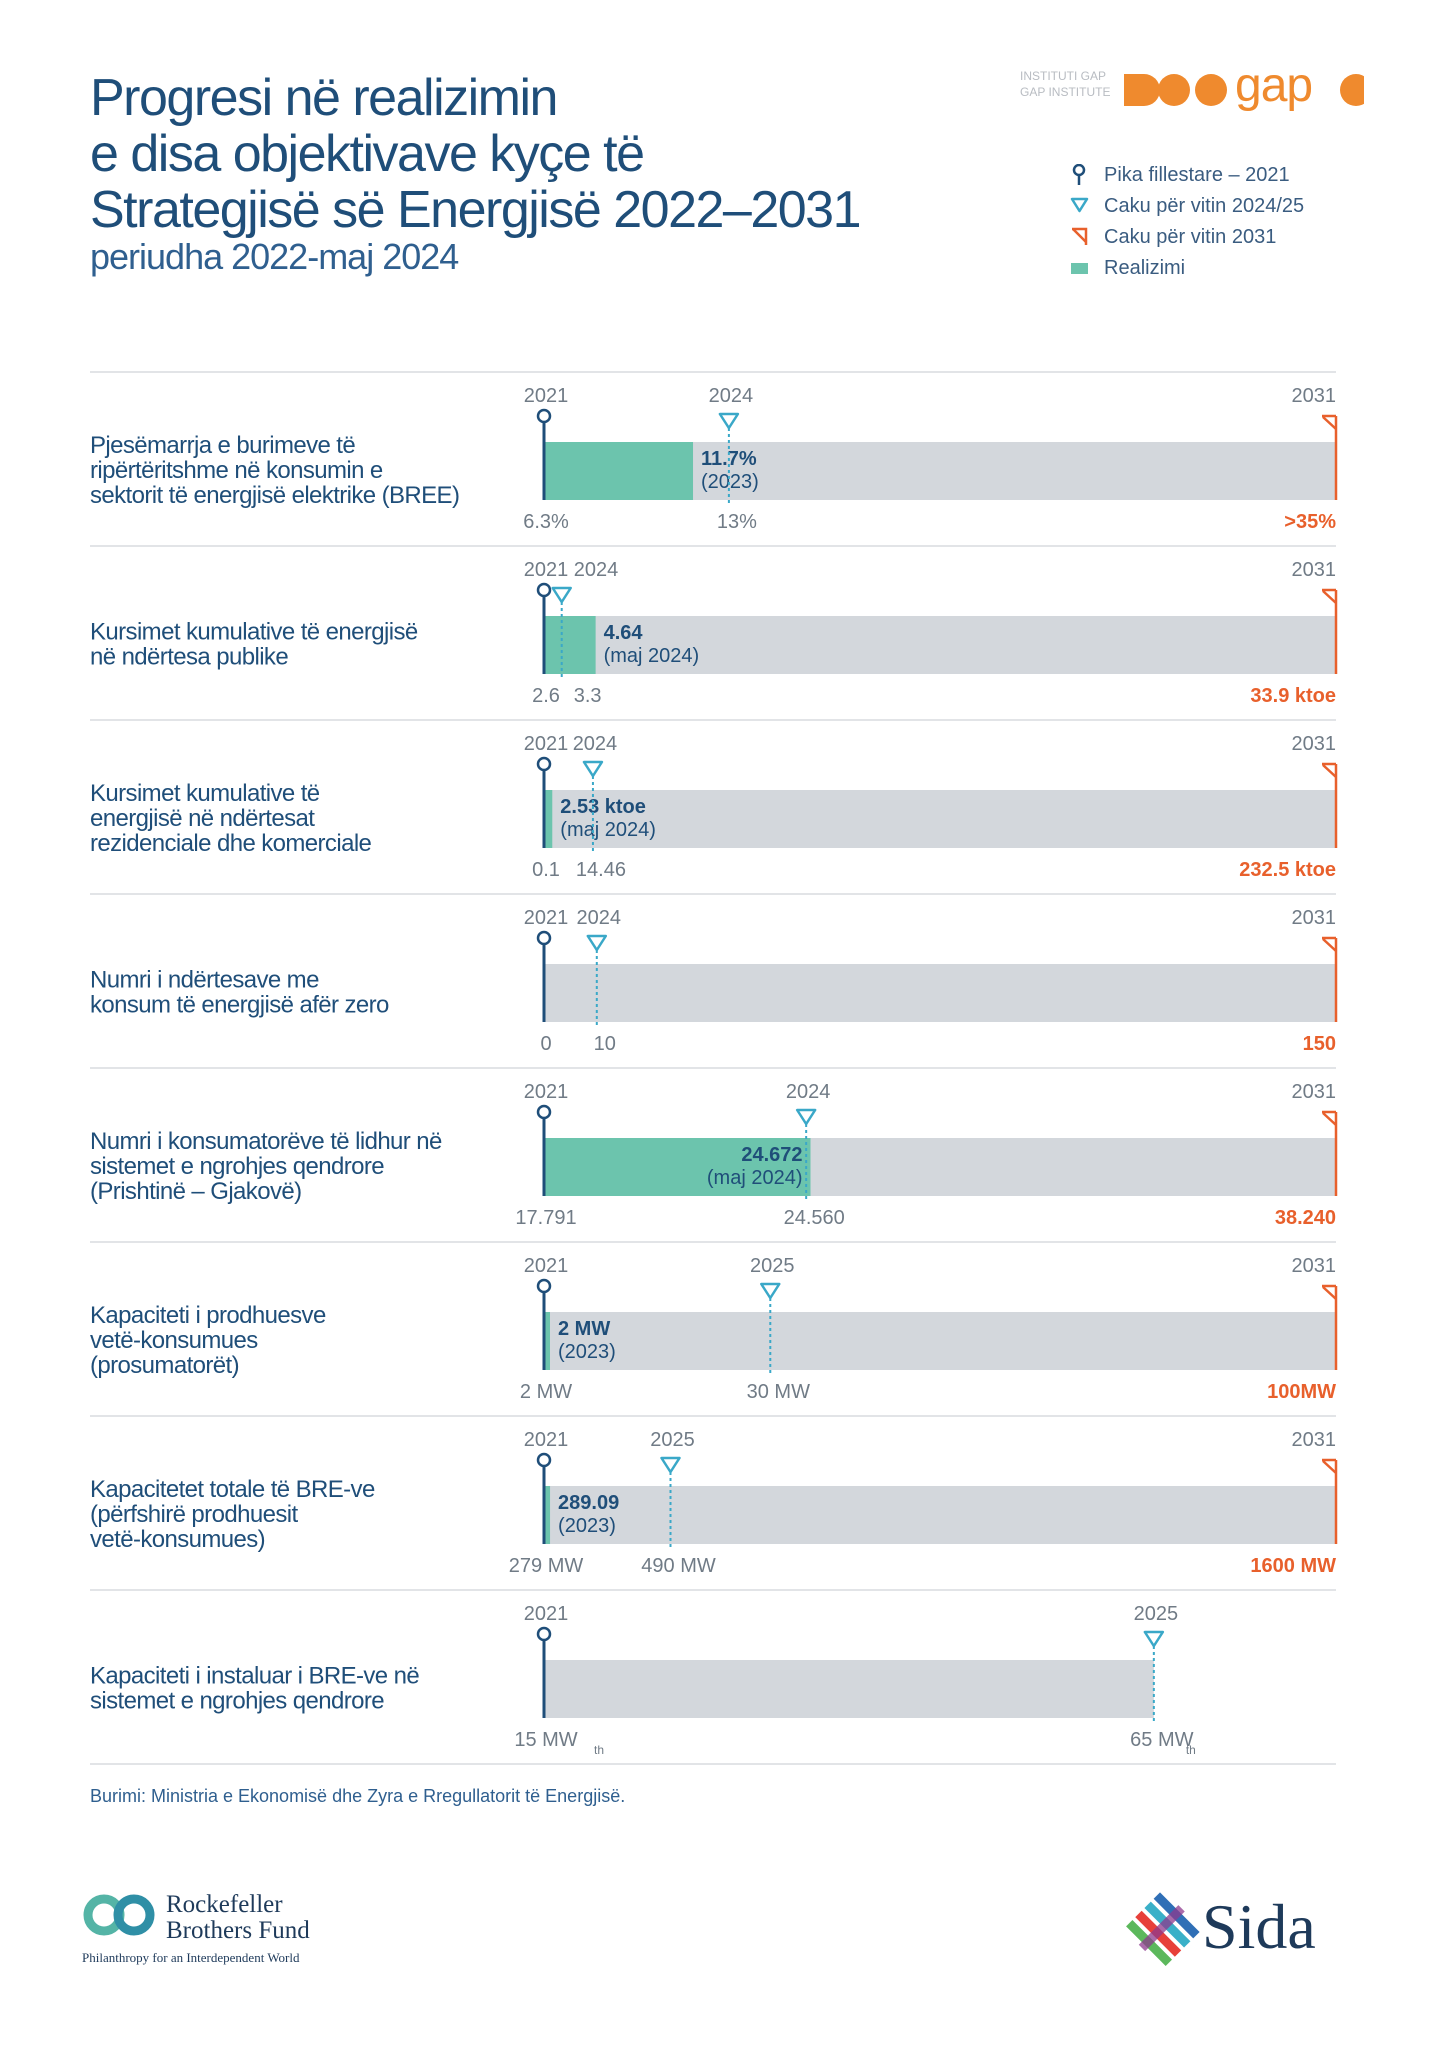  Describe the element at coordinates (1259, 1926) in the screenshot. I see `sida-word: Sida` at that location.